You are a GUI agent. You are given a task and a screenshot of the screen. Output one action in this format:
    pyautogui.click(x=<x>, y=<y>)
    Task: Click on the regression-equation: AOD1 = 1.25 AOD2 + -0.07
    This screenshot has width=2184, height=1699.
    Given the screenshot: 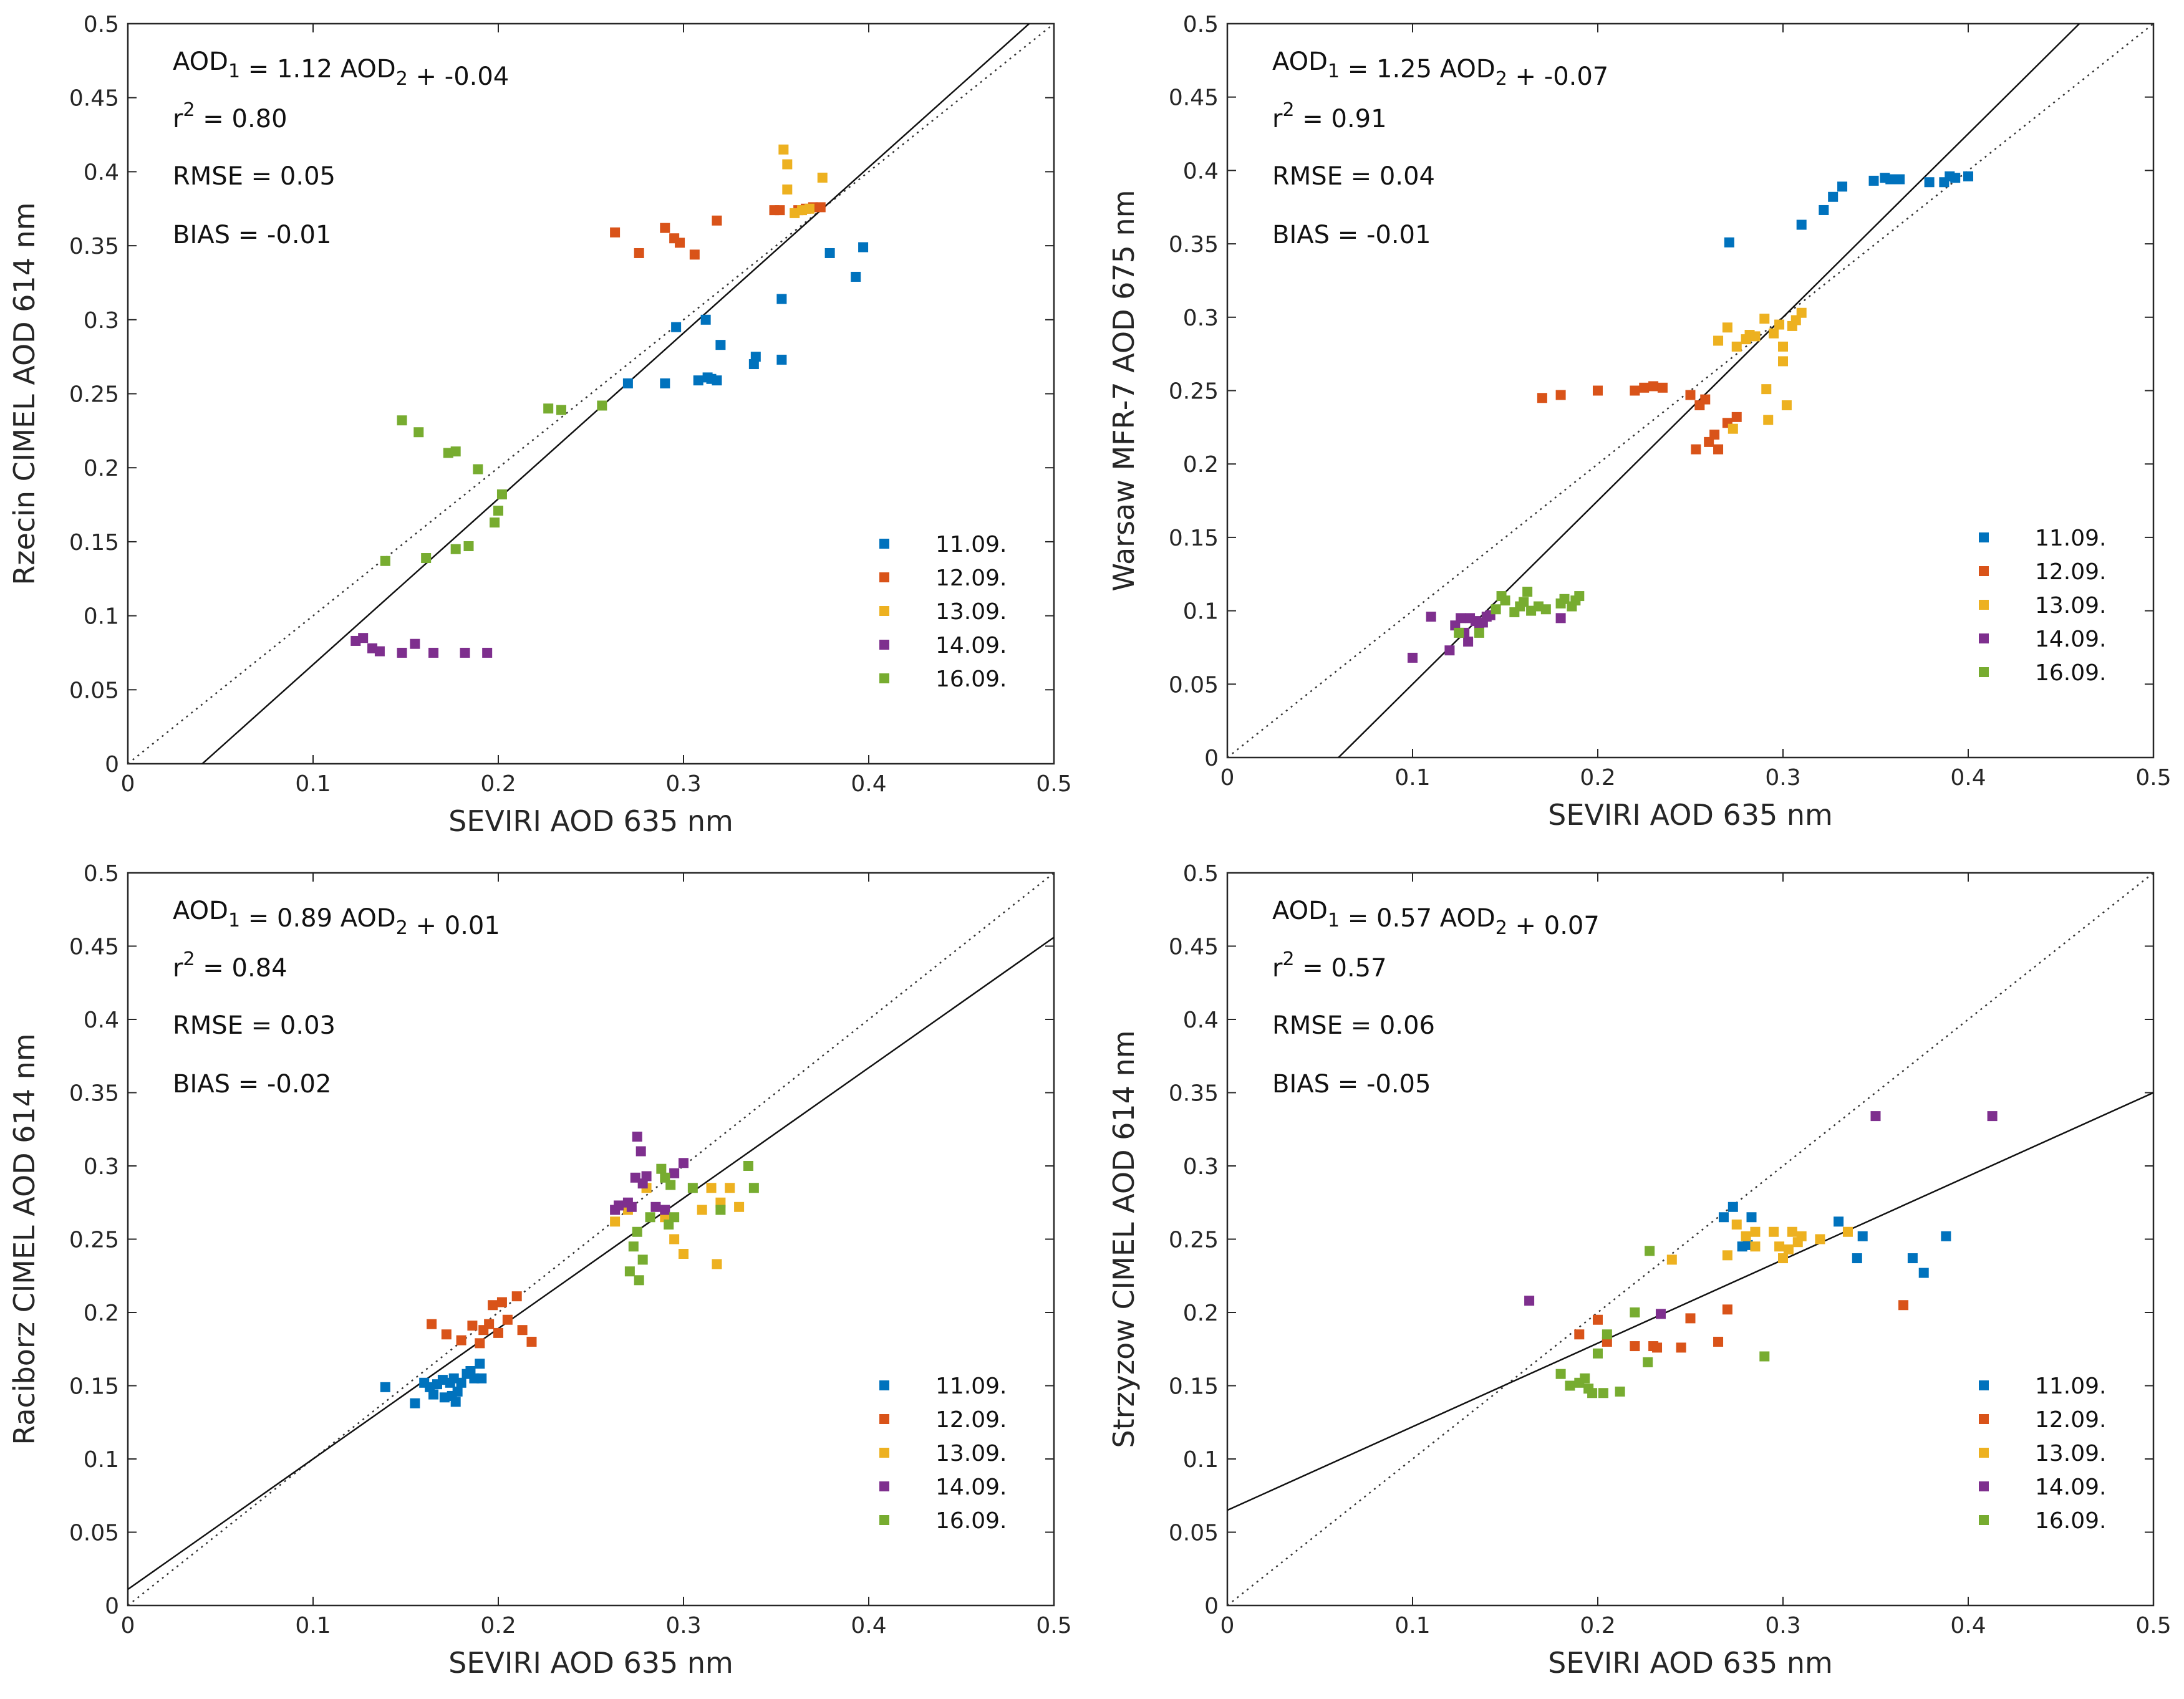 What is the action you would take?
    pyautogui.click(x=1440, y=69)
    